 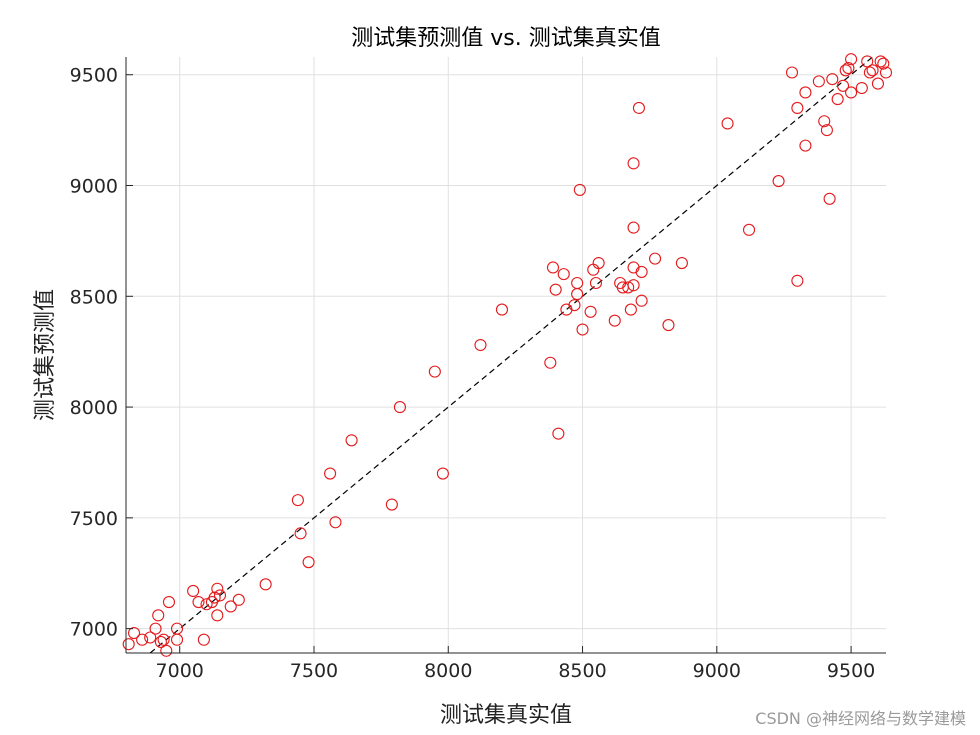 What do you see at coordinates (448, 671) in the screenshot?
I see `x-tick-label: 8000` at bounding box center [448, 671].